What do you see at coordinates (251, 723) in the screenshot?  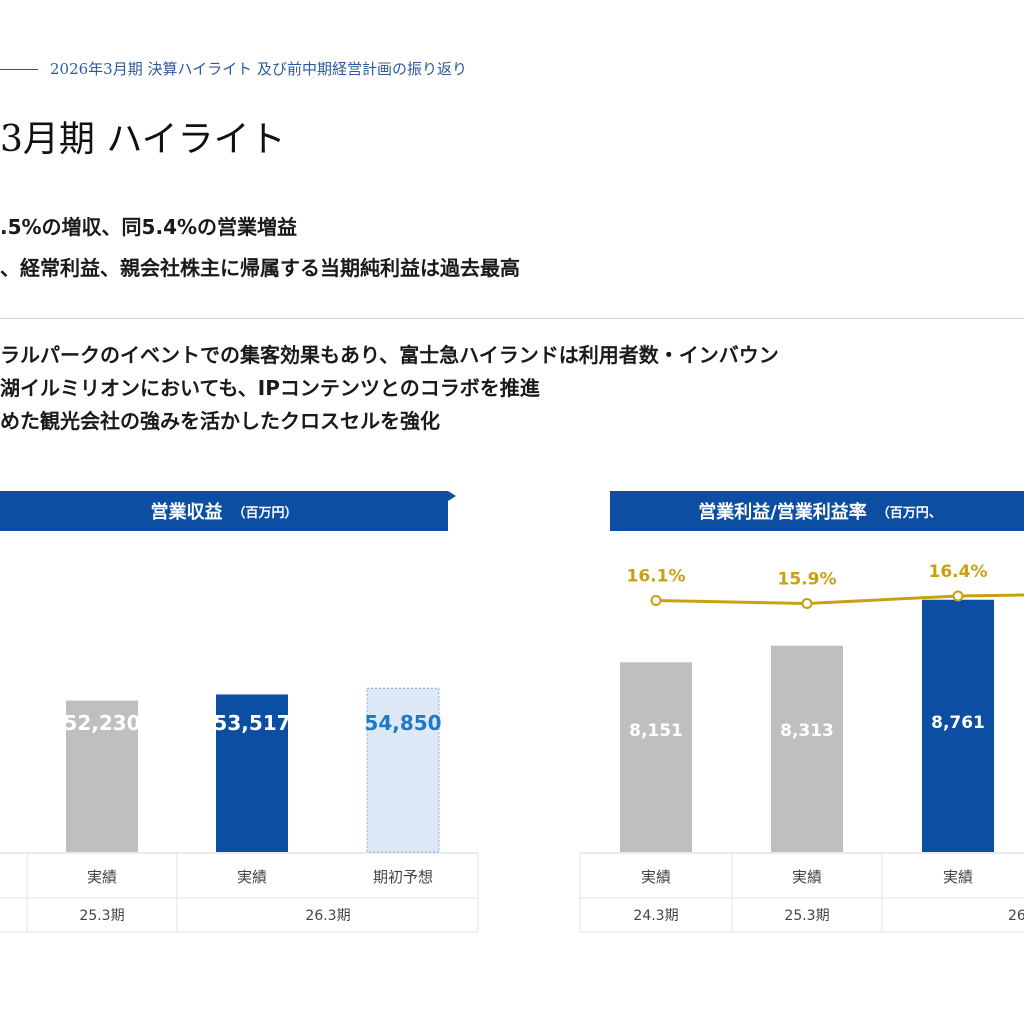 I see `revenue-bar-value: 53,517` at bounding box center [251, 723].